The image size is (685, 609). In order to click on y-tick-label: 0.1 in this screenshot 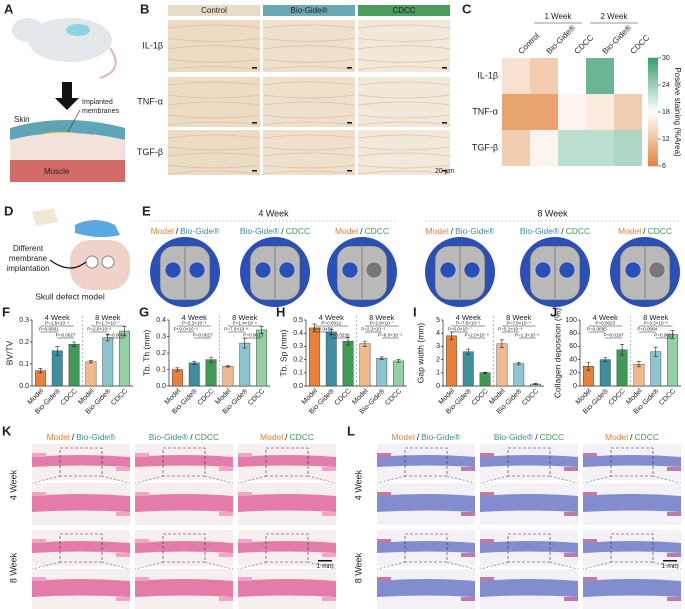, I will do `click(161, 369)`.